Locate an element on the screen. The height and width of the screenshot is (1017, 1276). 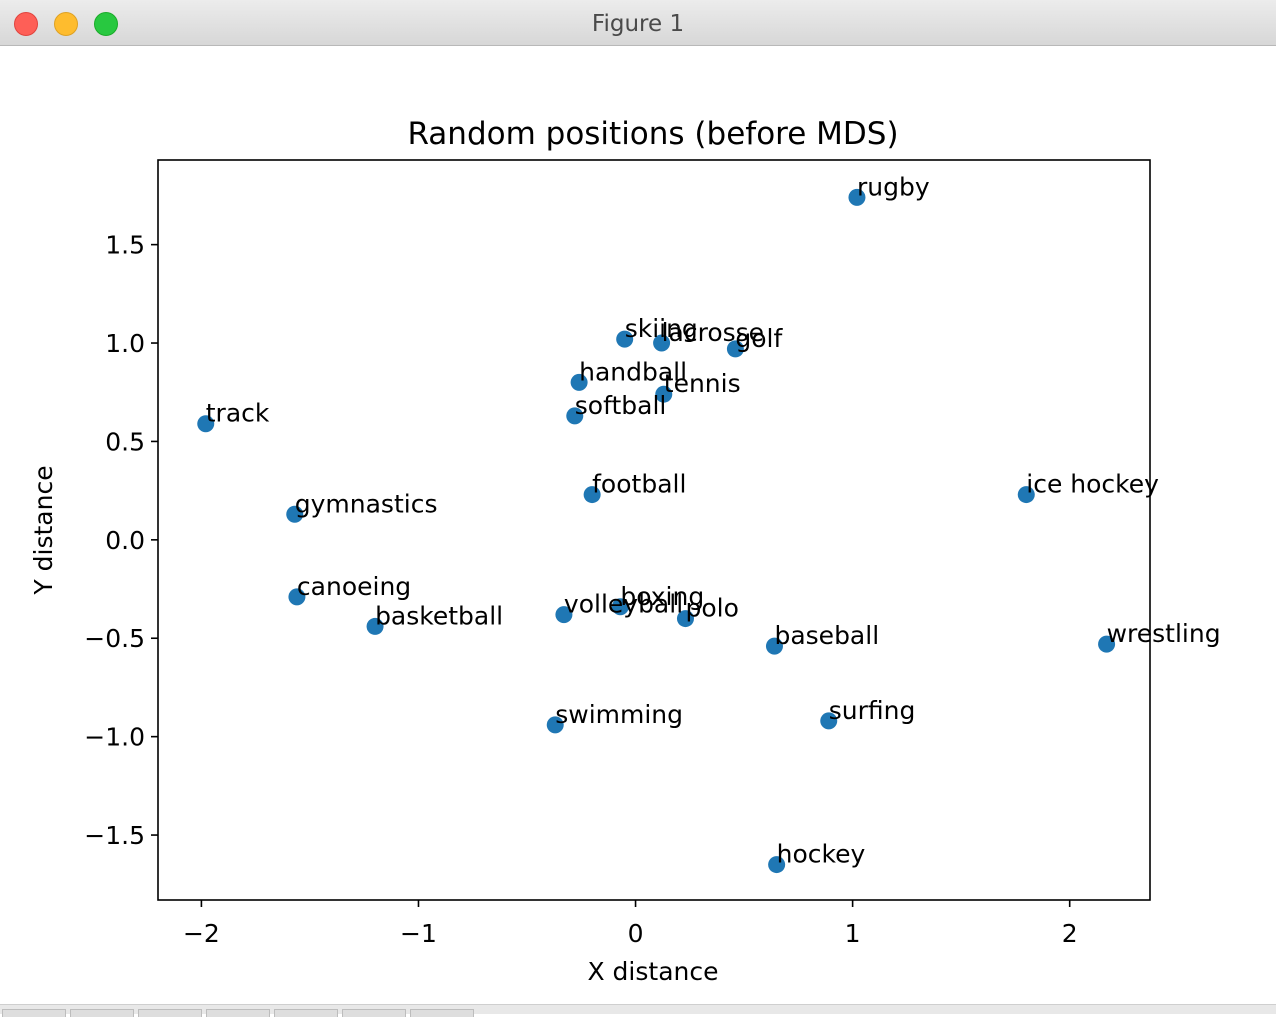
x-tick-label: −2 is located at coordinates (201, 933).